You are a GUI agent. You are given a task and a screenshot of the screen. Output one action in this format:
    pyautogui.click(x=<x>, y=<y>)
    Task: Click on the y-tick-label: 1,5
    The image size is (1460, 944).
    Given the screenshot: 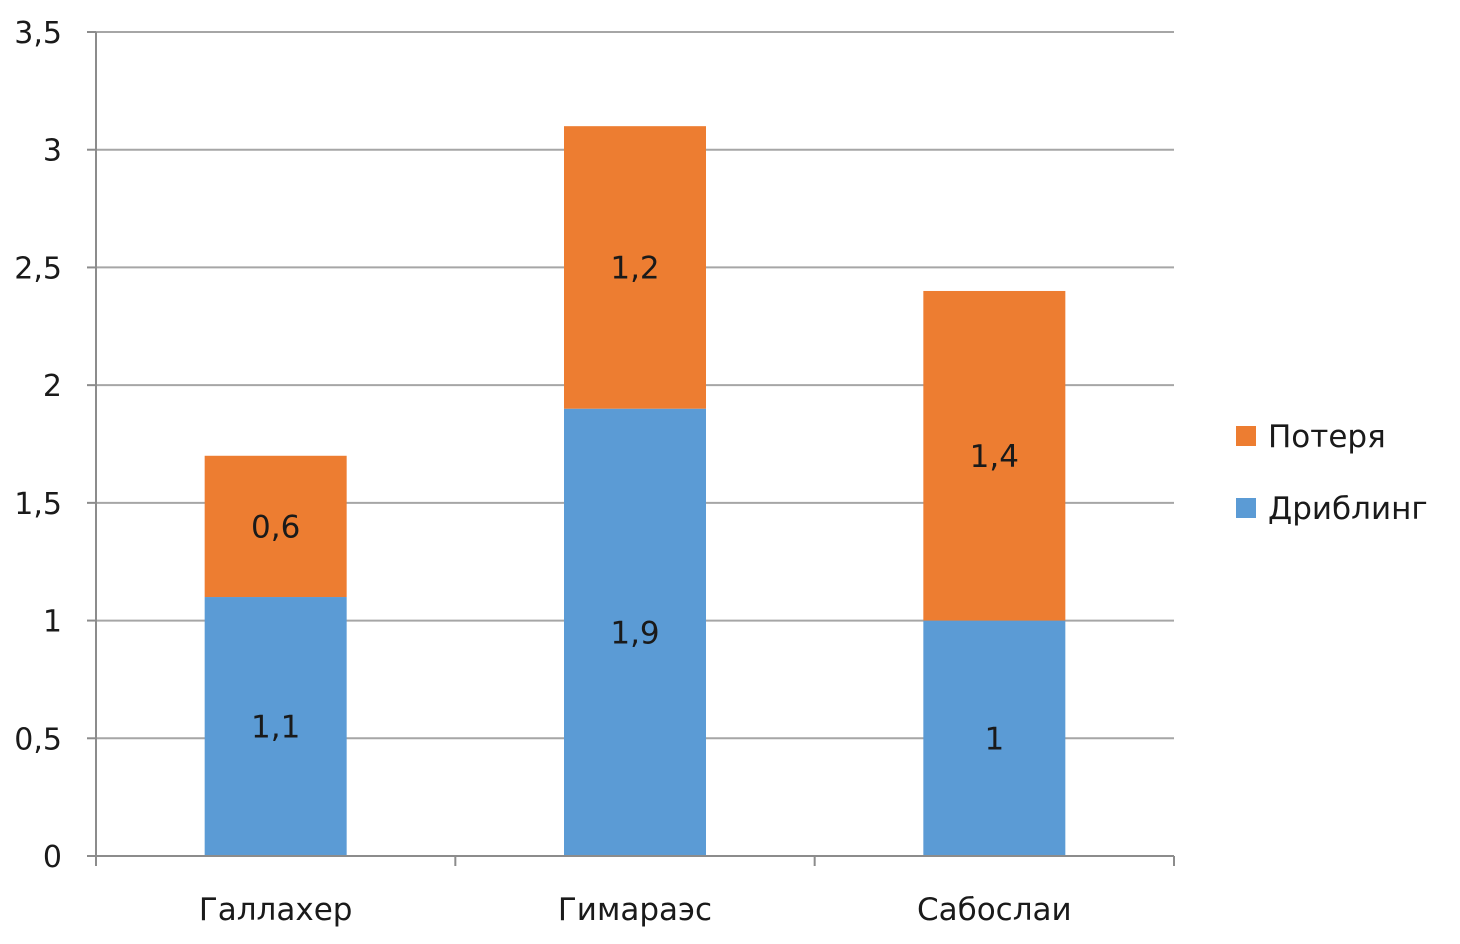 What is the action you would take?
    pyautogui.click(x=38, y=504)
    